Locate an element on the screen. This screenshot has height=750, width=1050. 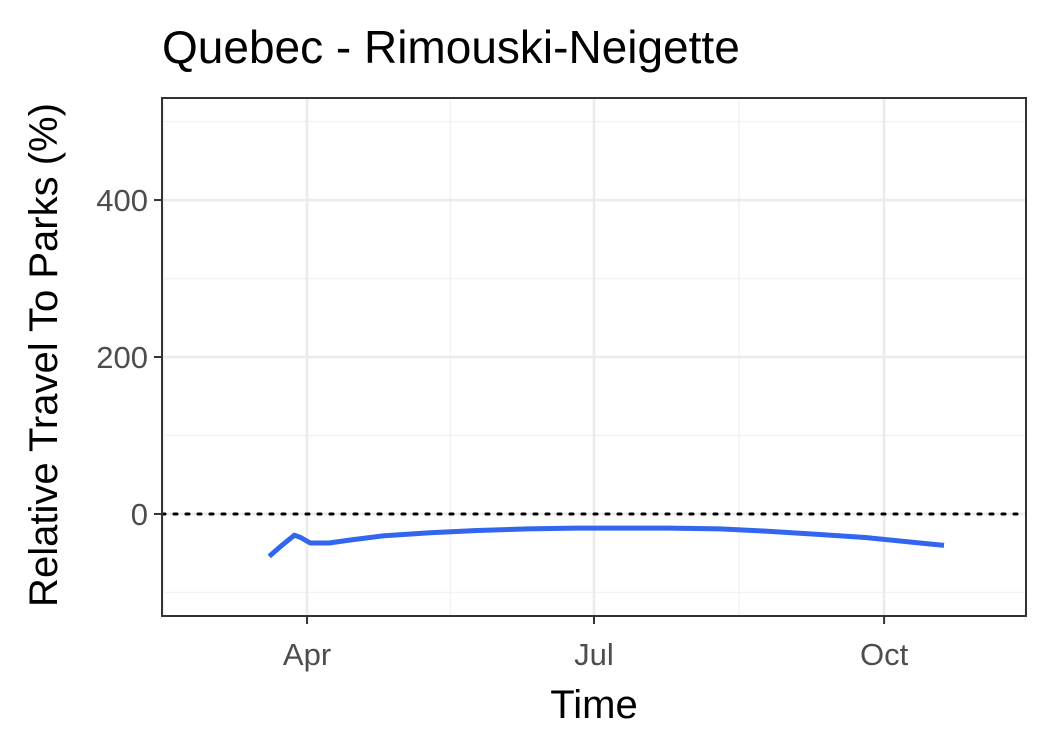
y-tick-label: 0 is located at coordinates (139, 514).